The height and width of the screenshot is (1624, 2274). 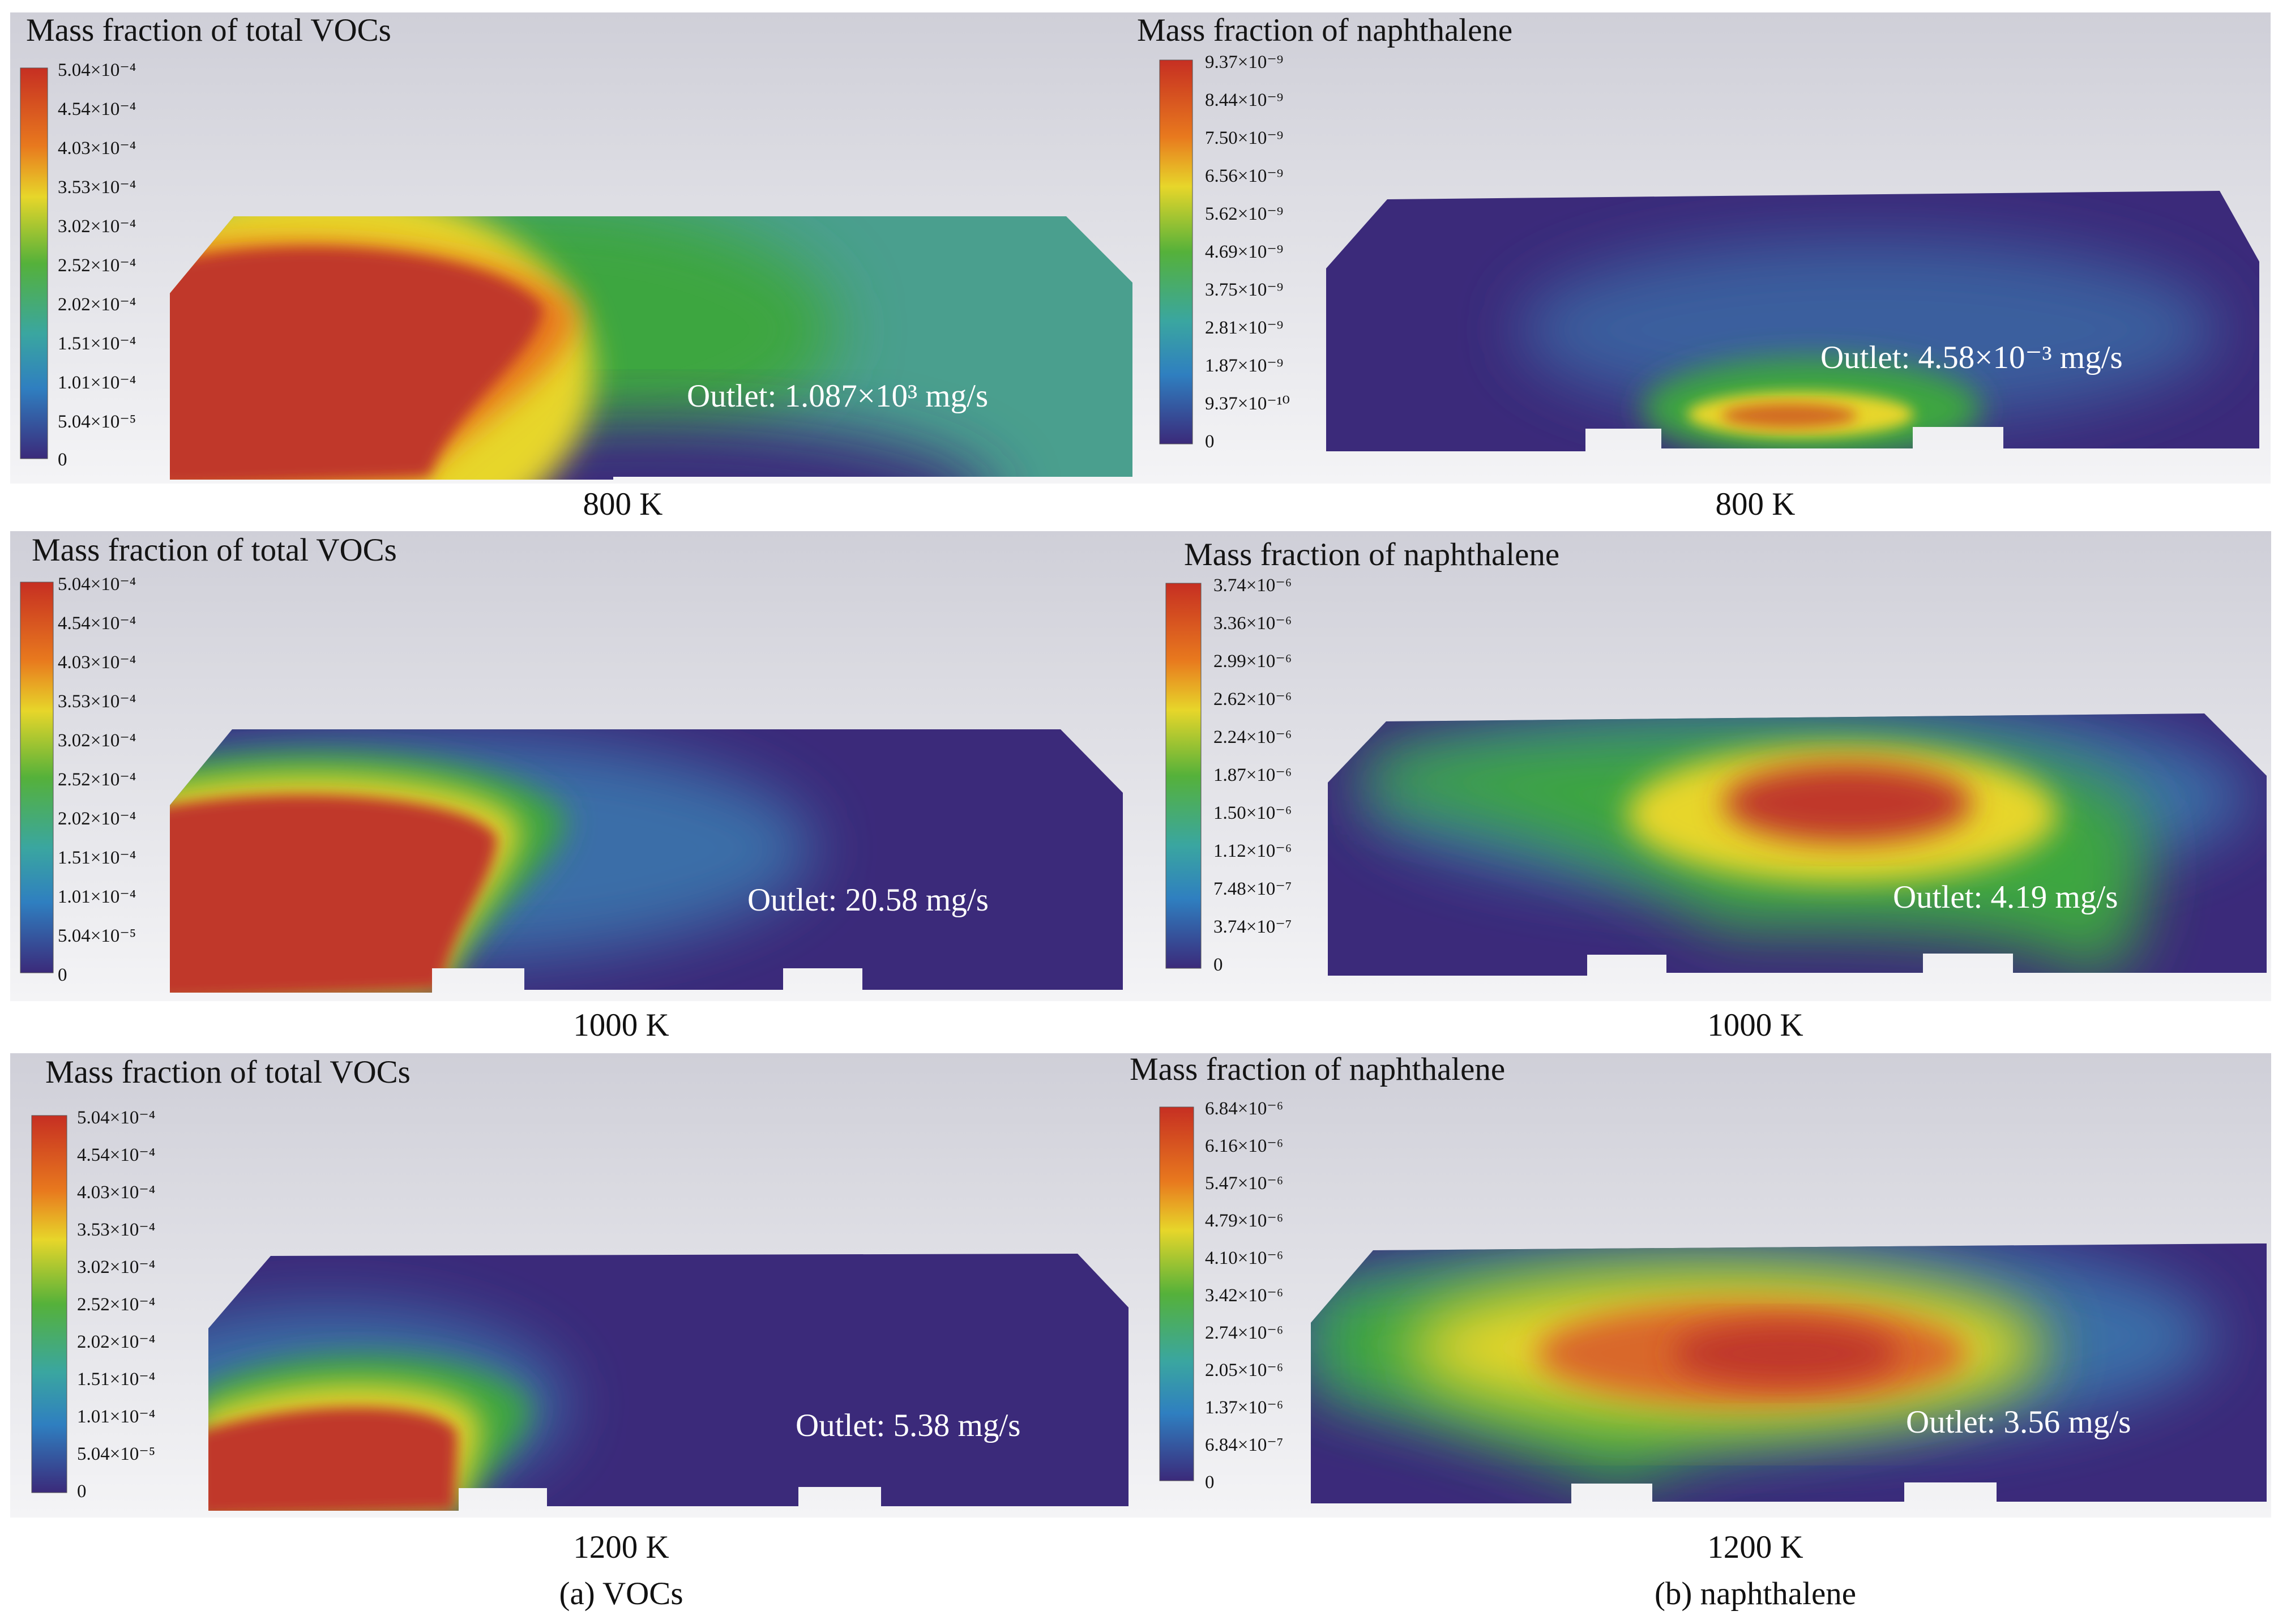 What do you see at coordinates (2006, 897) in the screenshot?
I see `outlet-label: Outlet: 4.19 mg/s` at bounding box center [2006, 897].